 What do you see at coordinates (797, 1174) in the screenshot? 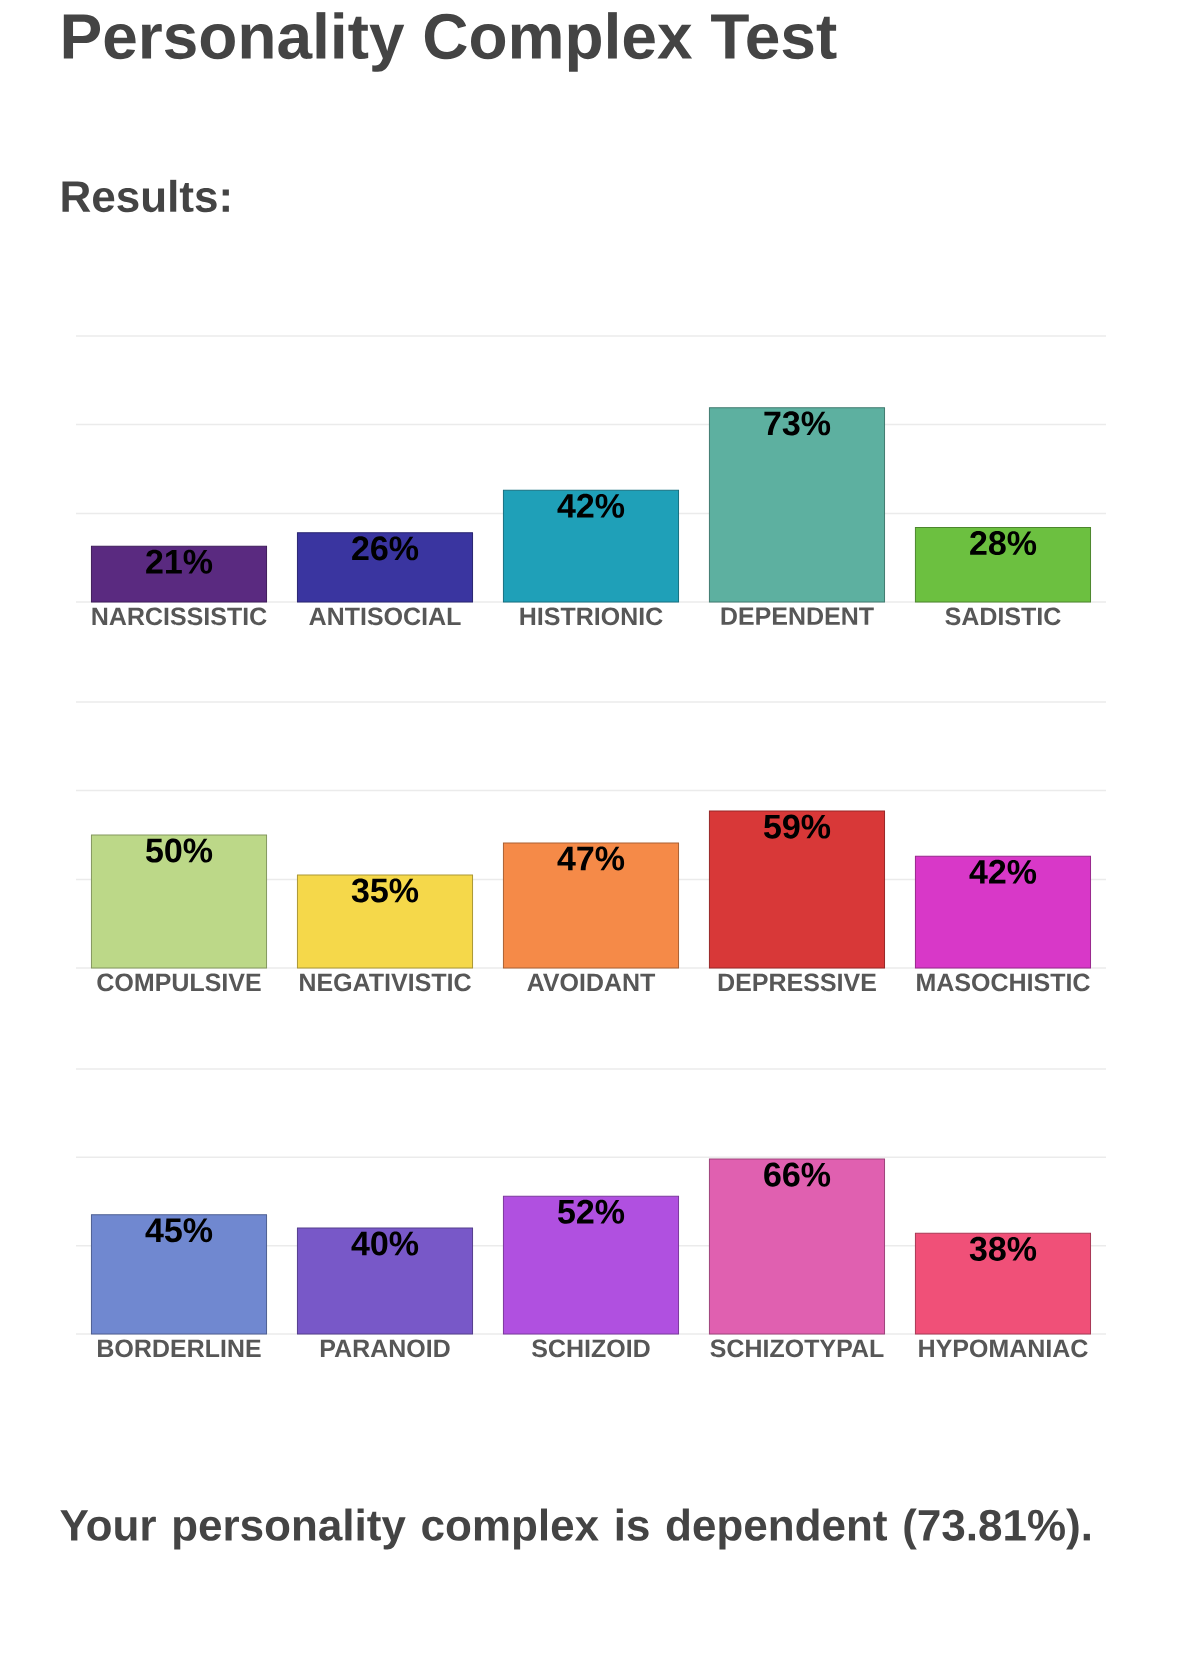
I see `data-label: 66%` at bounding box center [797, 1174].